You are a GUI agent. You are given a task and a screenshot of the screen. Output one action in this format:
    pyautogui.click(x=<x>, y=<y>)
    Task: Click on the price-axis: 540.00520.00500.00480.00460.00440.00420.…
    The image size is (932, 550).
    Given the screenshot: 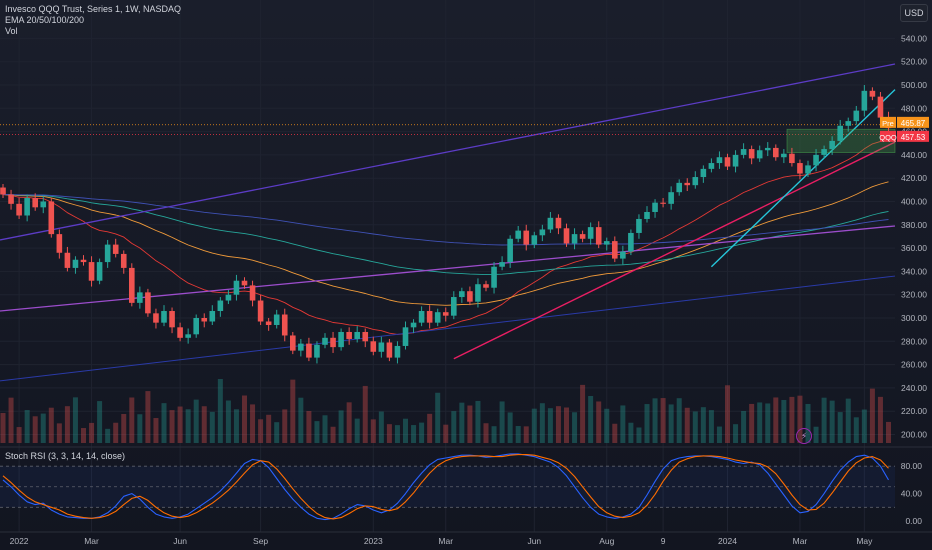 What is the action you would take?
    pyautogui.click(x=914, y=236)
    